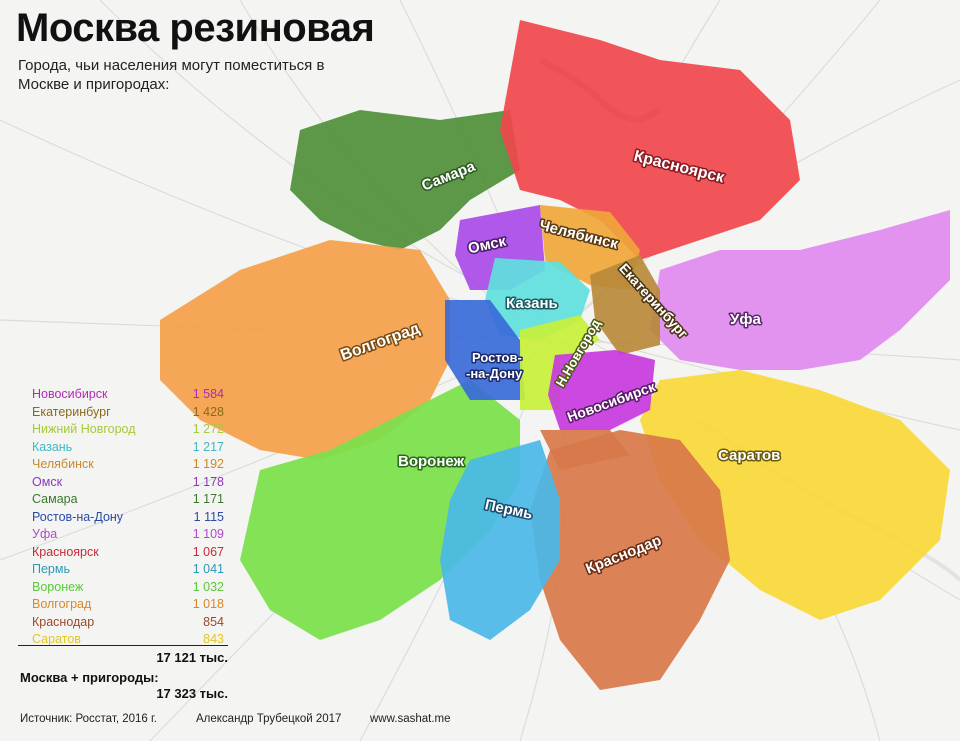  What do you see at coordinates (213, 621) in the screenshot?
I see `legend-city-population: 854` at bounding box center [213, 621].